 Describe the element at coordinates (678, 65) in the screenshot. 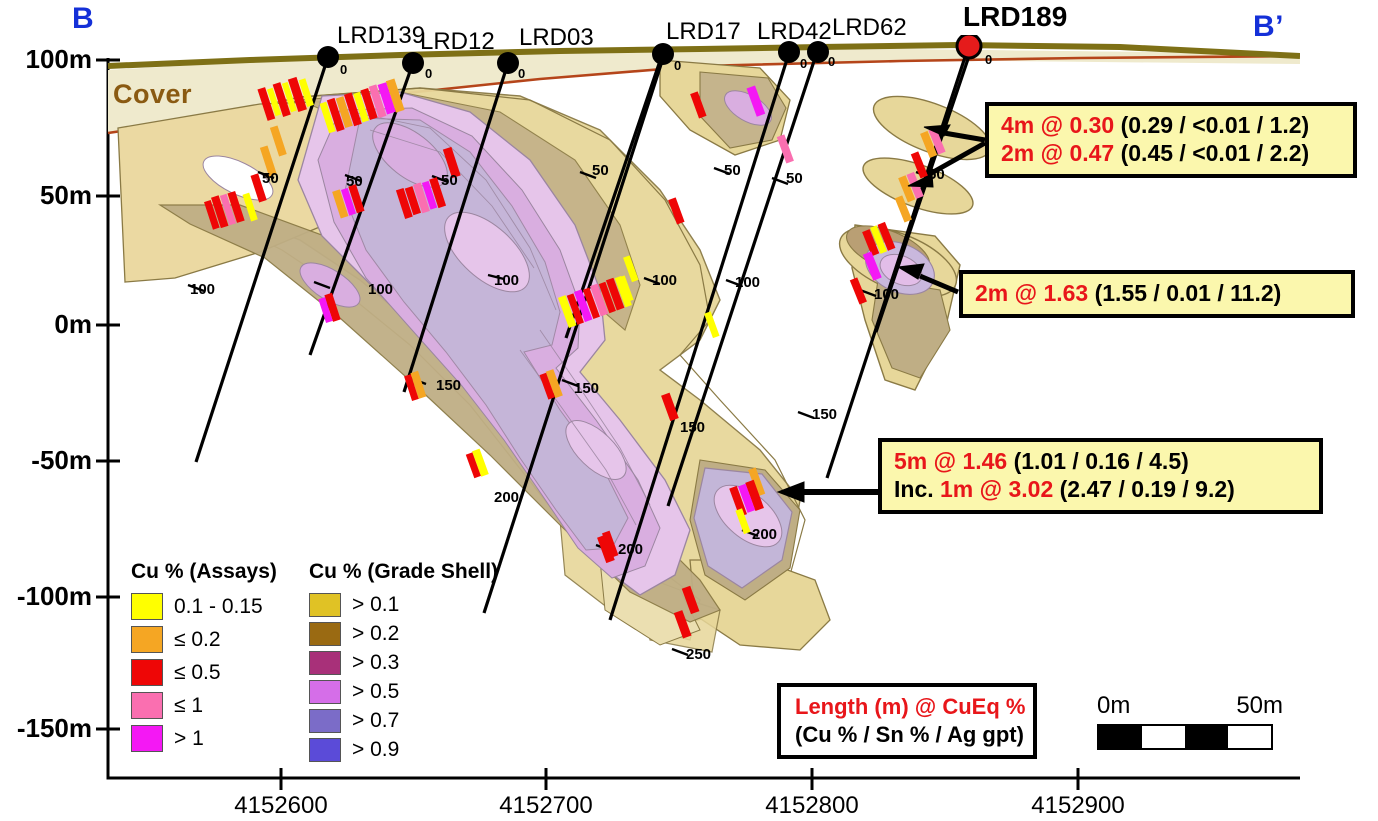

I see `collar-depth-LRD17: 0` at that location.